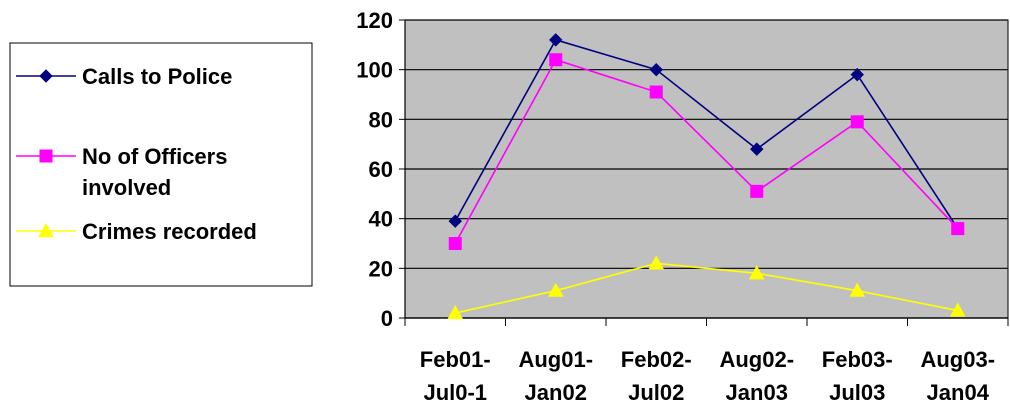 This screenshot has width=1010, height=411. I want to click on y-tick-label: 40, so click(381, 219).